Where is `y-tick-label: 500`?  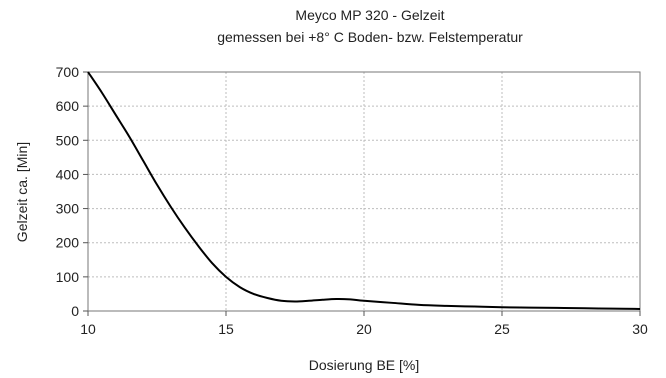 y-tick-label: 500 is located at coordinates (68, 140).